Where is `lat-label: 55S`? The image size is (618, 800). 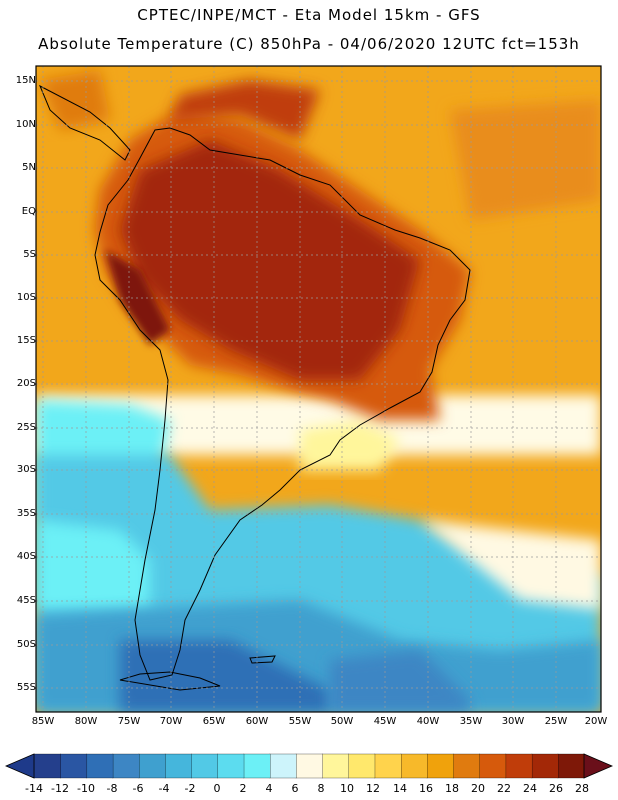
lat-label: 55S is located at coordinates (26, 687).